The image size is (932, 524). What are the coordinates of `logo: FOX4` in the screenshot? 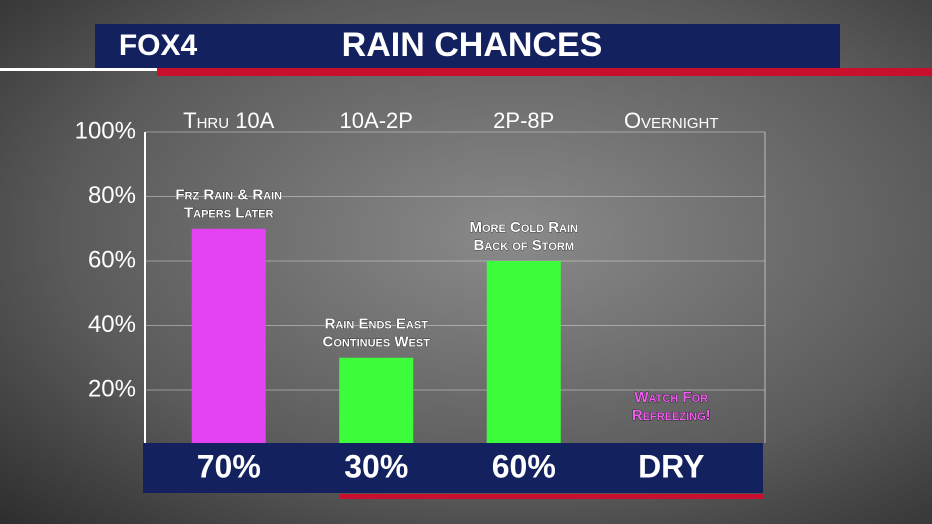 It's located at (158, 45).